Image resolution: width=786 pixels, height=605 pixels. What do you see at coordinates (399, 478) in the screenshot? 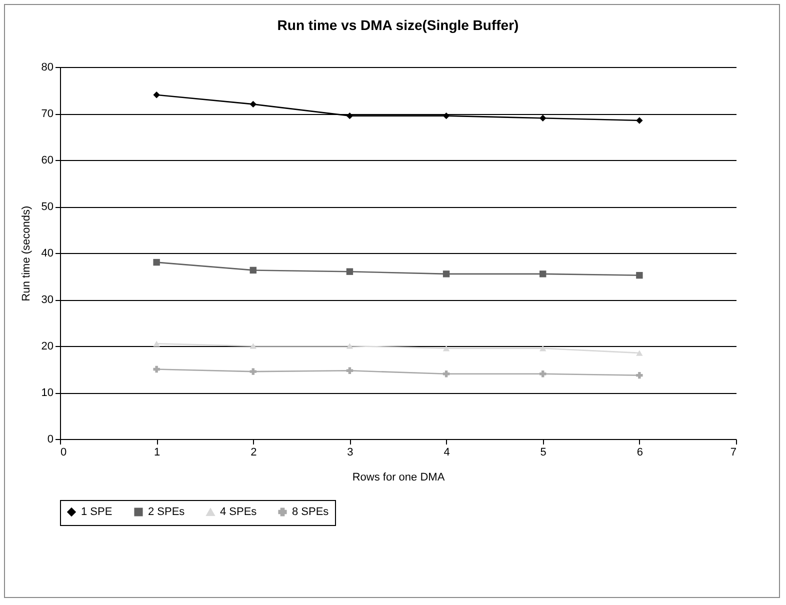
I see `x-axis-title: Rows for one DMA` at bounding box center [399, 478].